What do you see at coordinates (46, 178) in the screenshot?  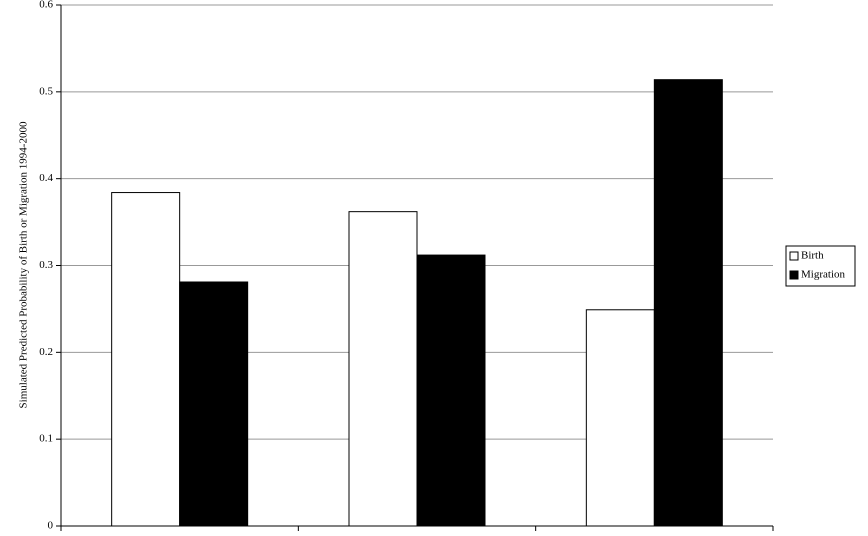 I see `y-tick-label: 0.4` at bounding box center [46, 178].